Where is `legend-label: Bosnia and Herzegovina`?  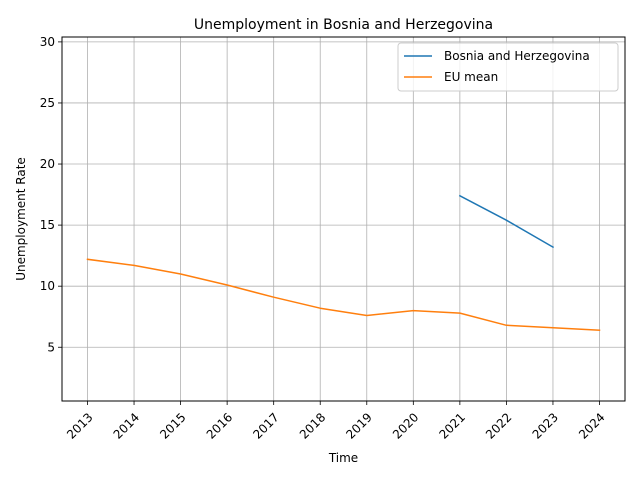
legend-label: Bosnia and Herzegovina is located at coordinates (517, 56).